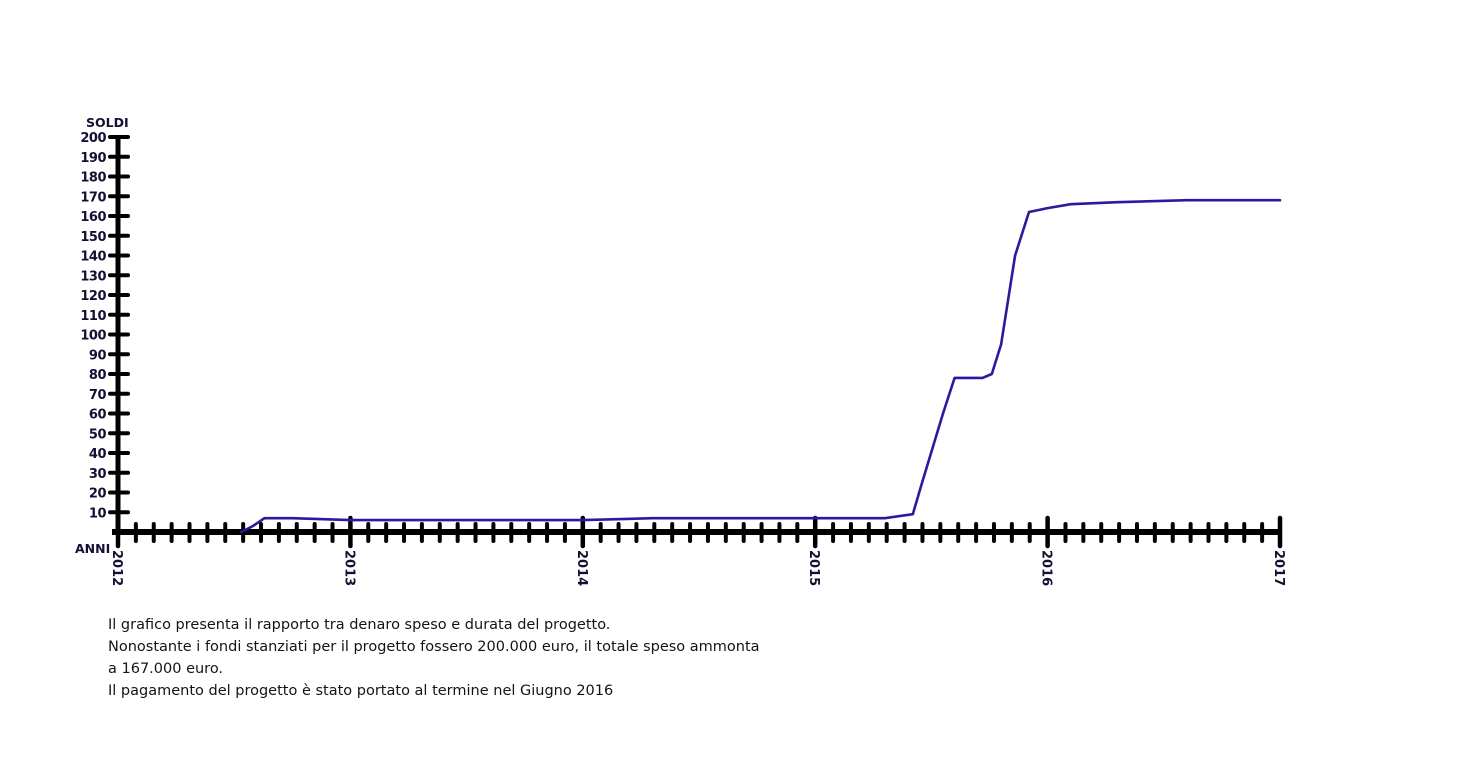  I want to click on y-tick-label: 90, so click(98, 355).